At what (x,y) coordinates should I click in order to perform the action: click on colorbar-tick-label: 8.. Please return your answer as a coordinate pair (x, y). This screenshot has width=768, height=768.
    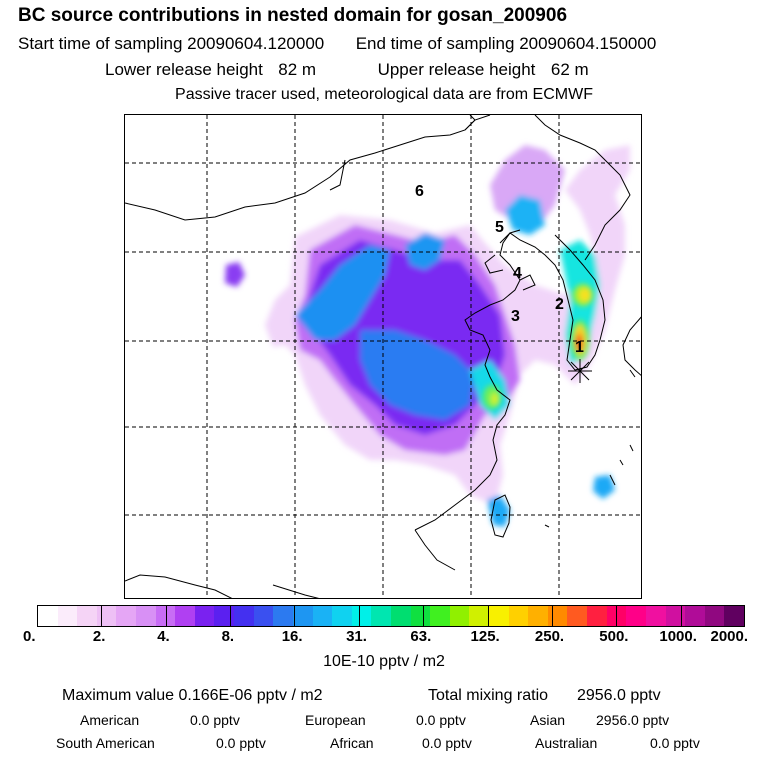
    Looking at the image, I should click on (228, 636).